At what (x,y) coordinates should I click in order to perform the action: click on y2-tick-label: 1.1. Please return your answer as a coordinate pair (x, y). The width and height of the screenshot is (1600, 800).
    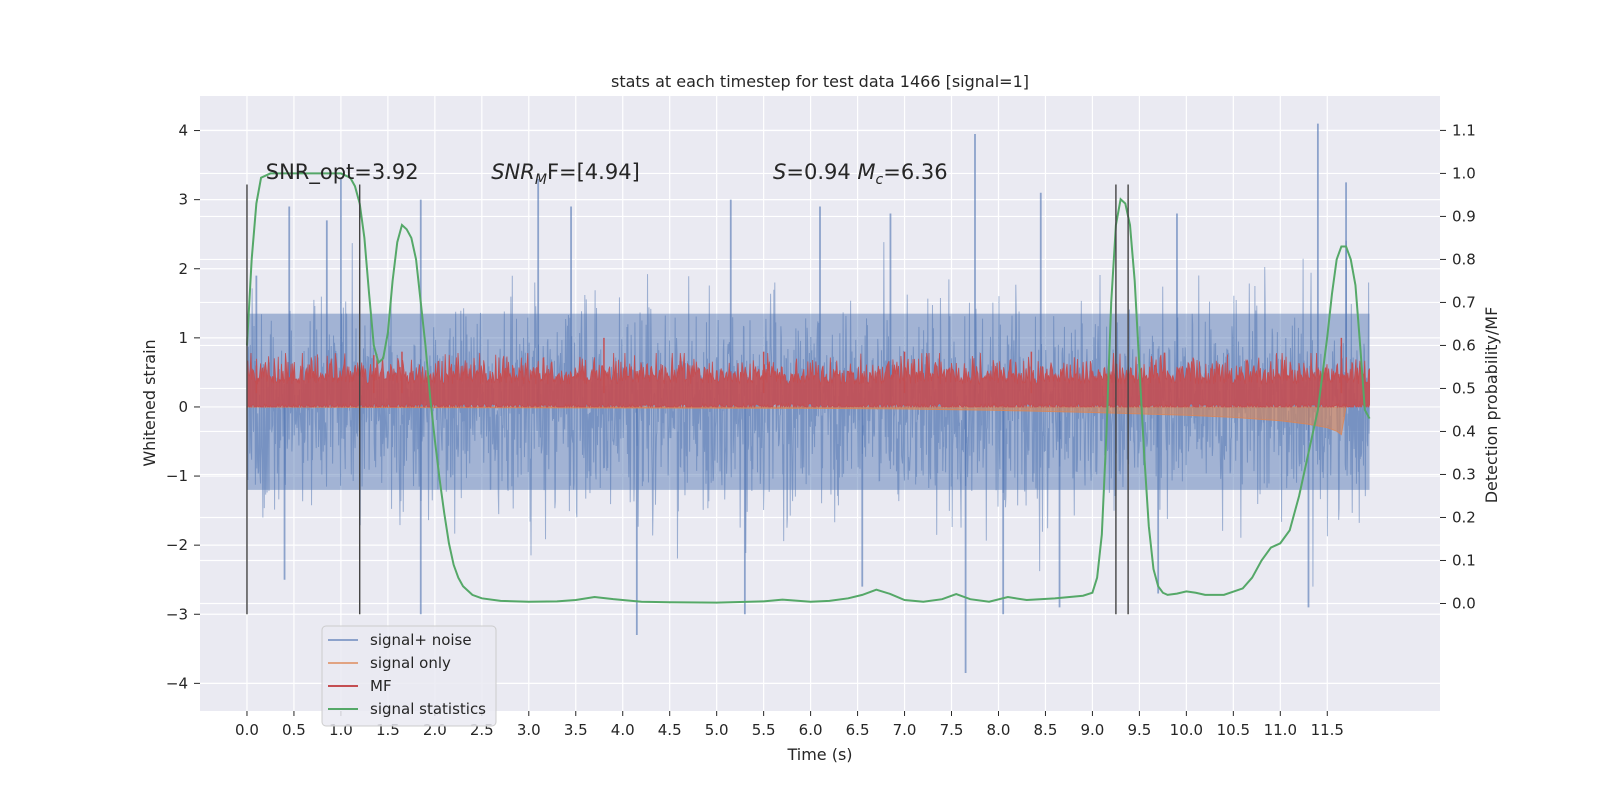
    Looking at the image, I should click on (1464, 130).